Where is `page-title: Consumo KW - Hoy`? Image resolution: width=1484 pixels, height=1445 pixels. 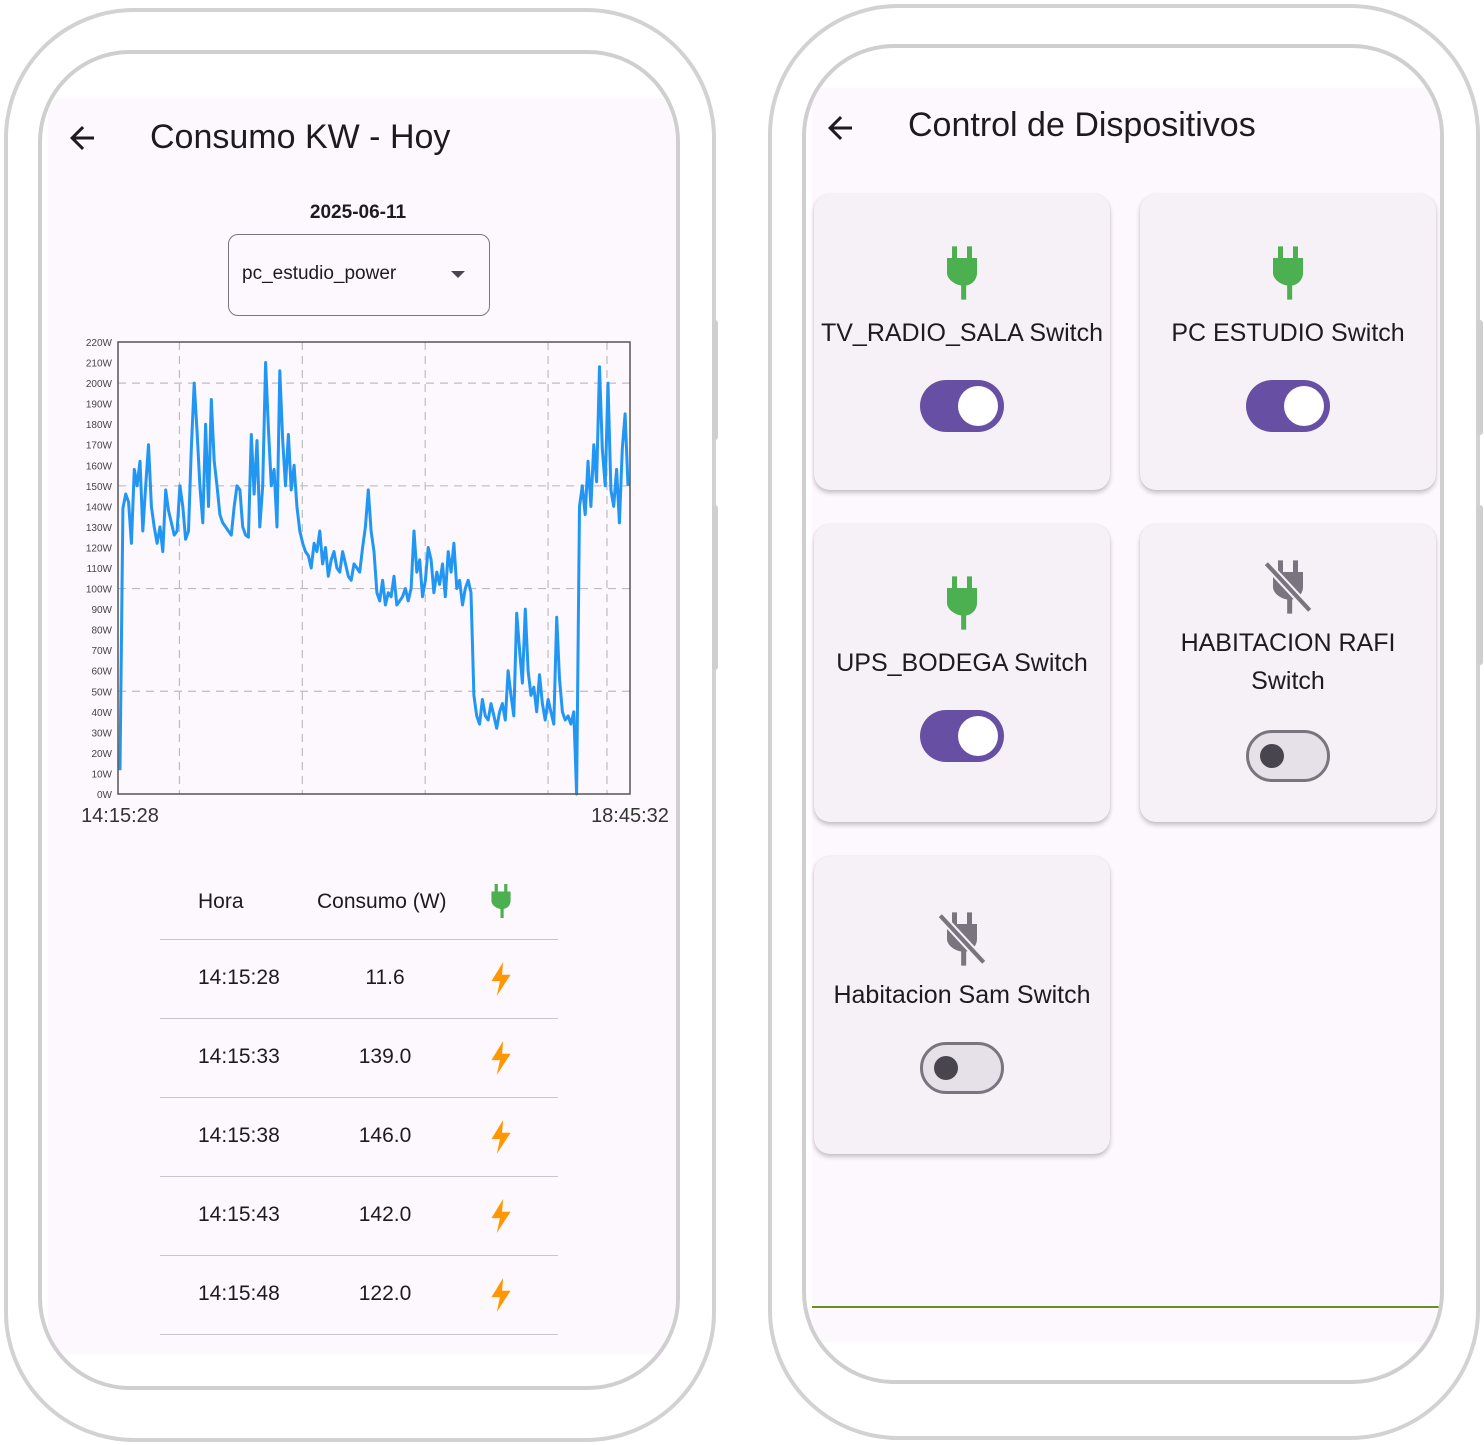 page-title: Consumo KW - Hoy is located at coordinates (300, 137).